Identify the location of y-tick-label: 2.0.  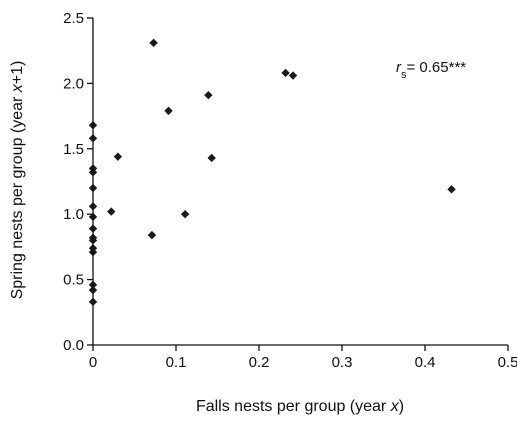
(73, 83).